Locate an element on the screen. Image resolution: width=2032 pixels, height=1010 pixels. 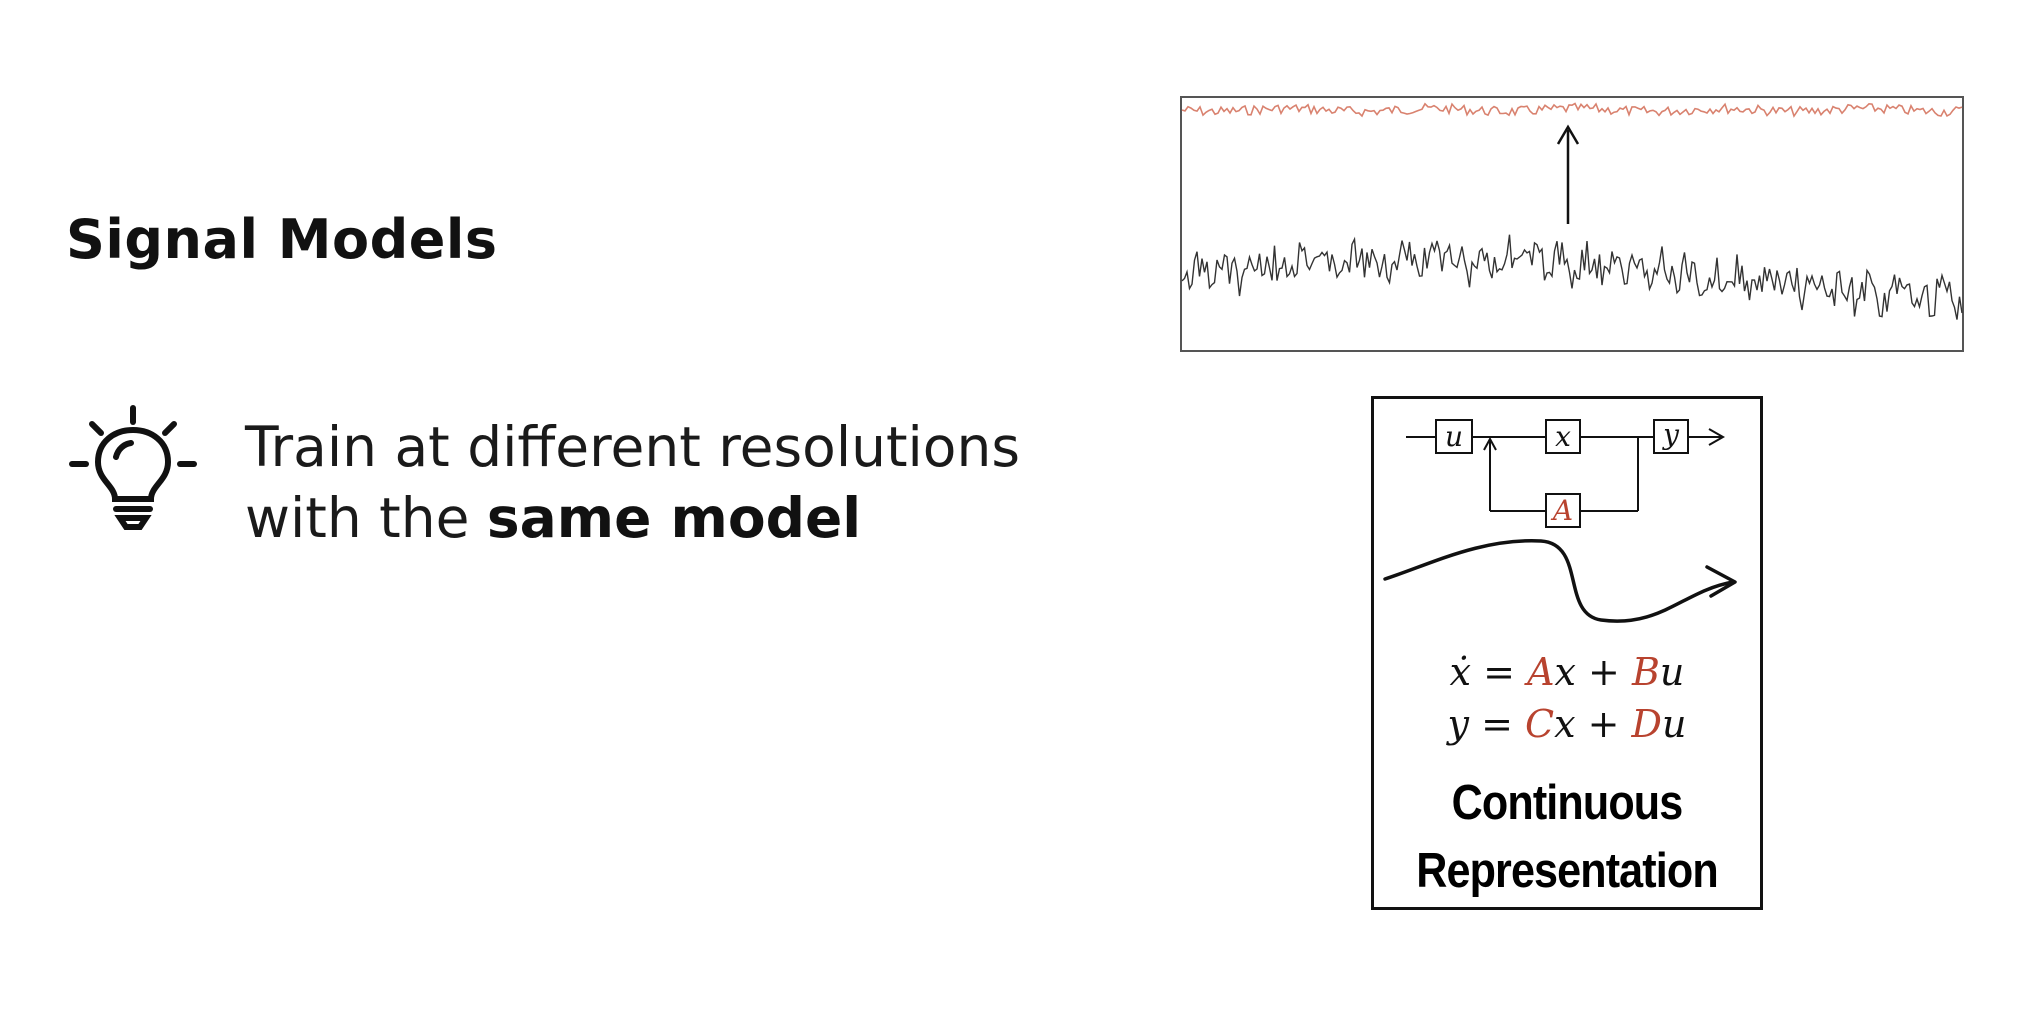
eq1-matrix-b: B is located at coordinates (1645, 672).